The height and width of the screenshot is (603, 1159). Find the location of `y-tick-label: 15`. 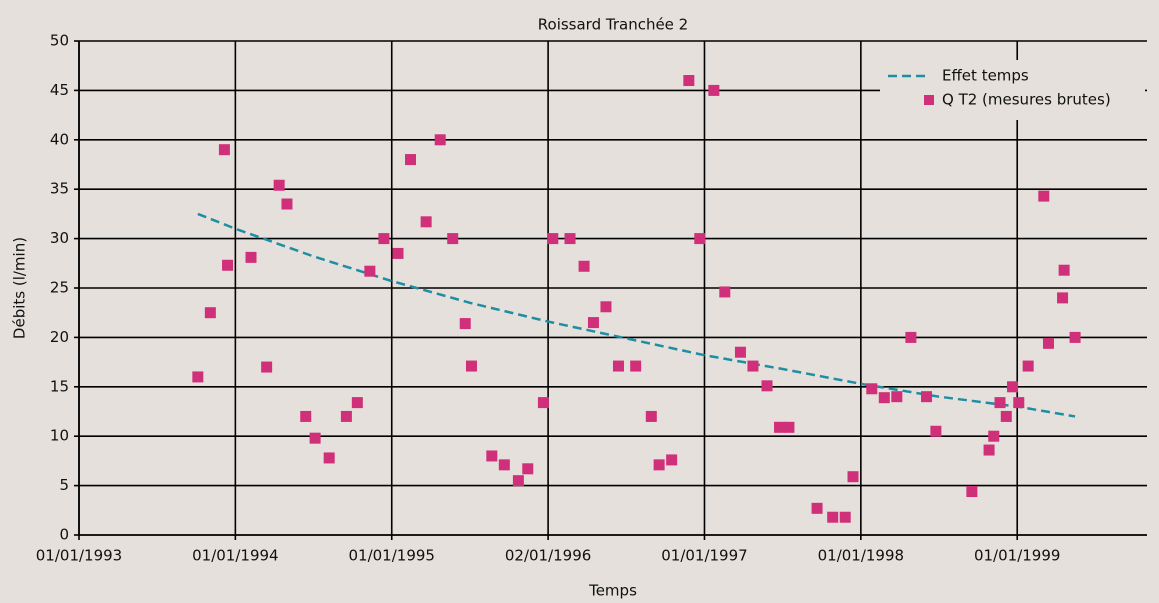

y-tick-label: 15 is located at coordinates (59, 386).